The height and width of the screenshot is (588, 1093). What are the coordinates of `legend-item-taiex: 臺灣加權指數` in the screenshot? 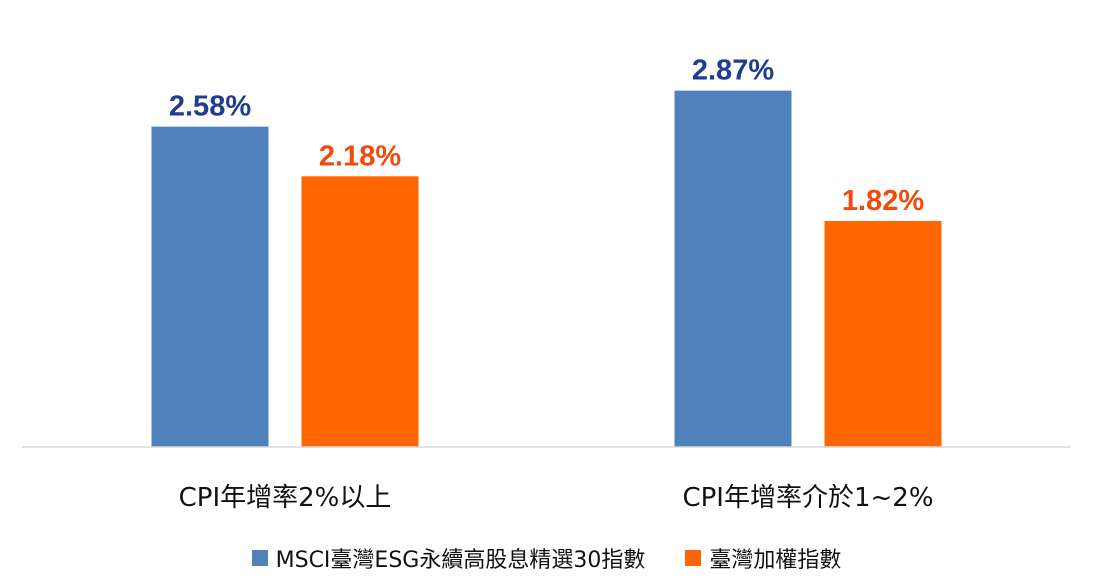 It's located at (763, 558).